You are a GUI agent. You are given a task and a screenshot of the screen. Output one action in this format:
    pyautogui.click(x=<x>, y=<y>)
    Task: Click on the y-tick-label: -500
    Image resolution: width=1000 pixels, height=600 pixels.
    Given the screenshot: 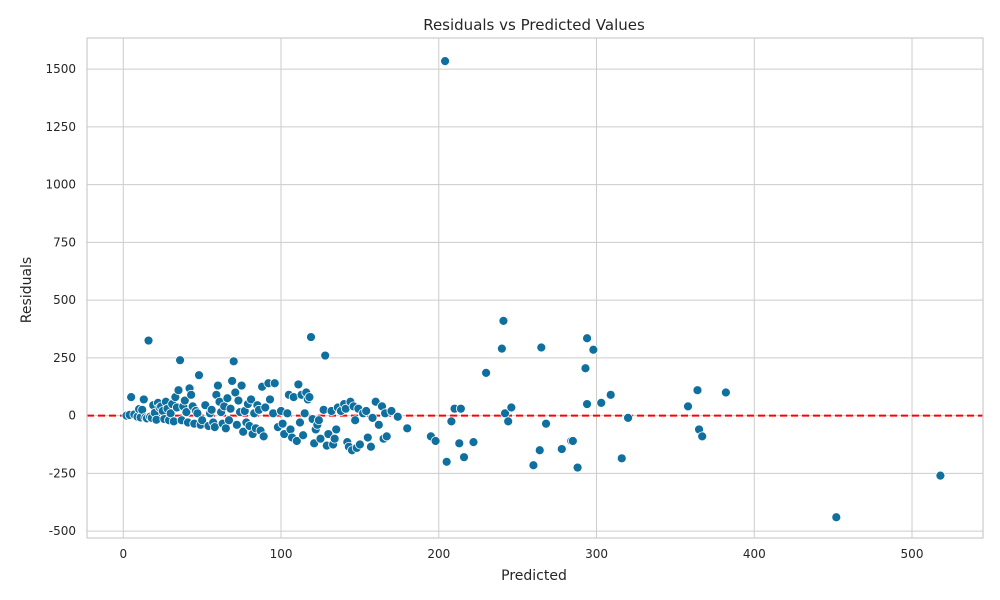 What is the action you would take?
    pyautogui.click(x=62, y=531)
    